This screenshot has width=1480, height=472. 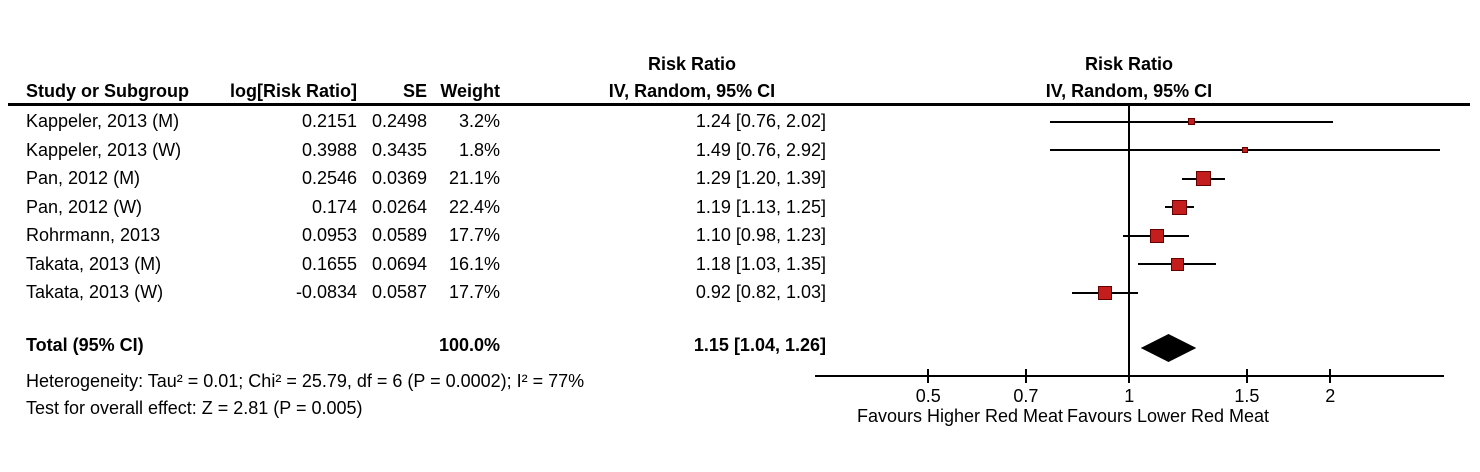 What do you see at coordinates (692, 91) in the screenshot?
I see `col-header-rr-subtitle: IV, Random, 95% CI` at bounding box center [692, 91].